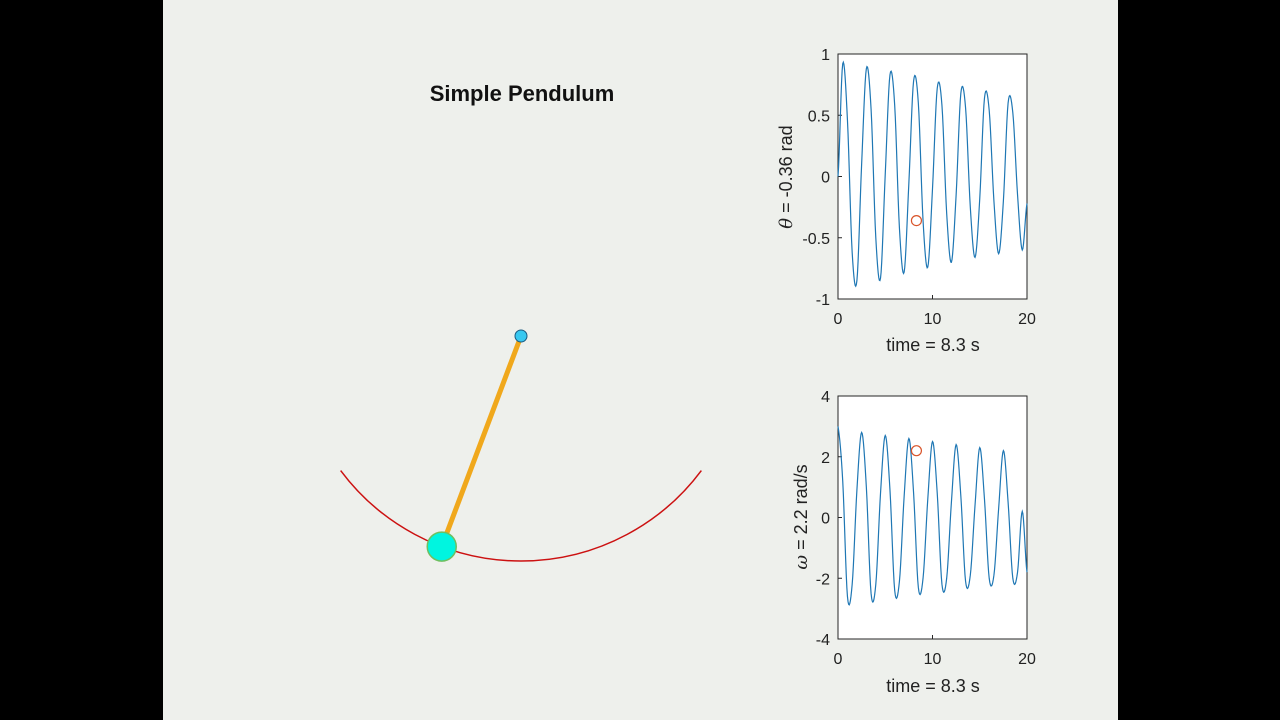  I want to click on theta-x-ticks: 0 10 20, so click(935, 311).